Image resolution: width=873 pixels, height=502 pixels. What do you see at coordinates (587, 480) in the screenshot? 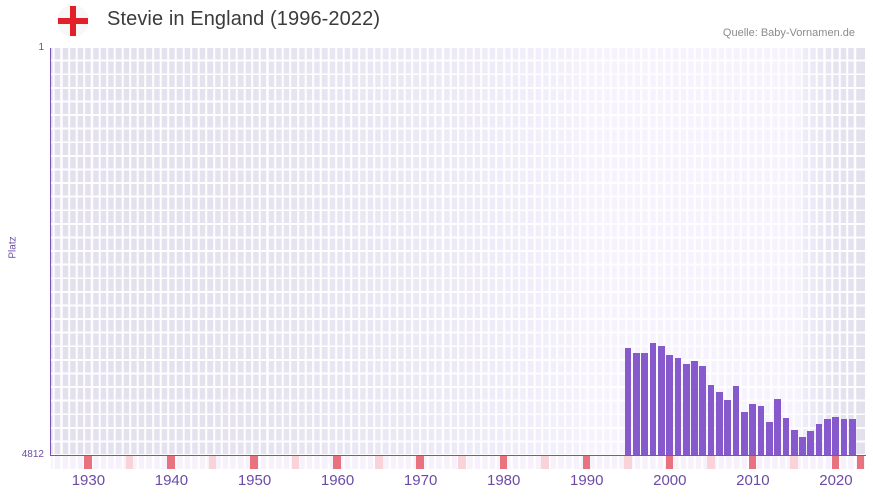
I see `x-axis-tick-label: 1990` at bounding box center [587, 480].